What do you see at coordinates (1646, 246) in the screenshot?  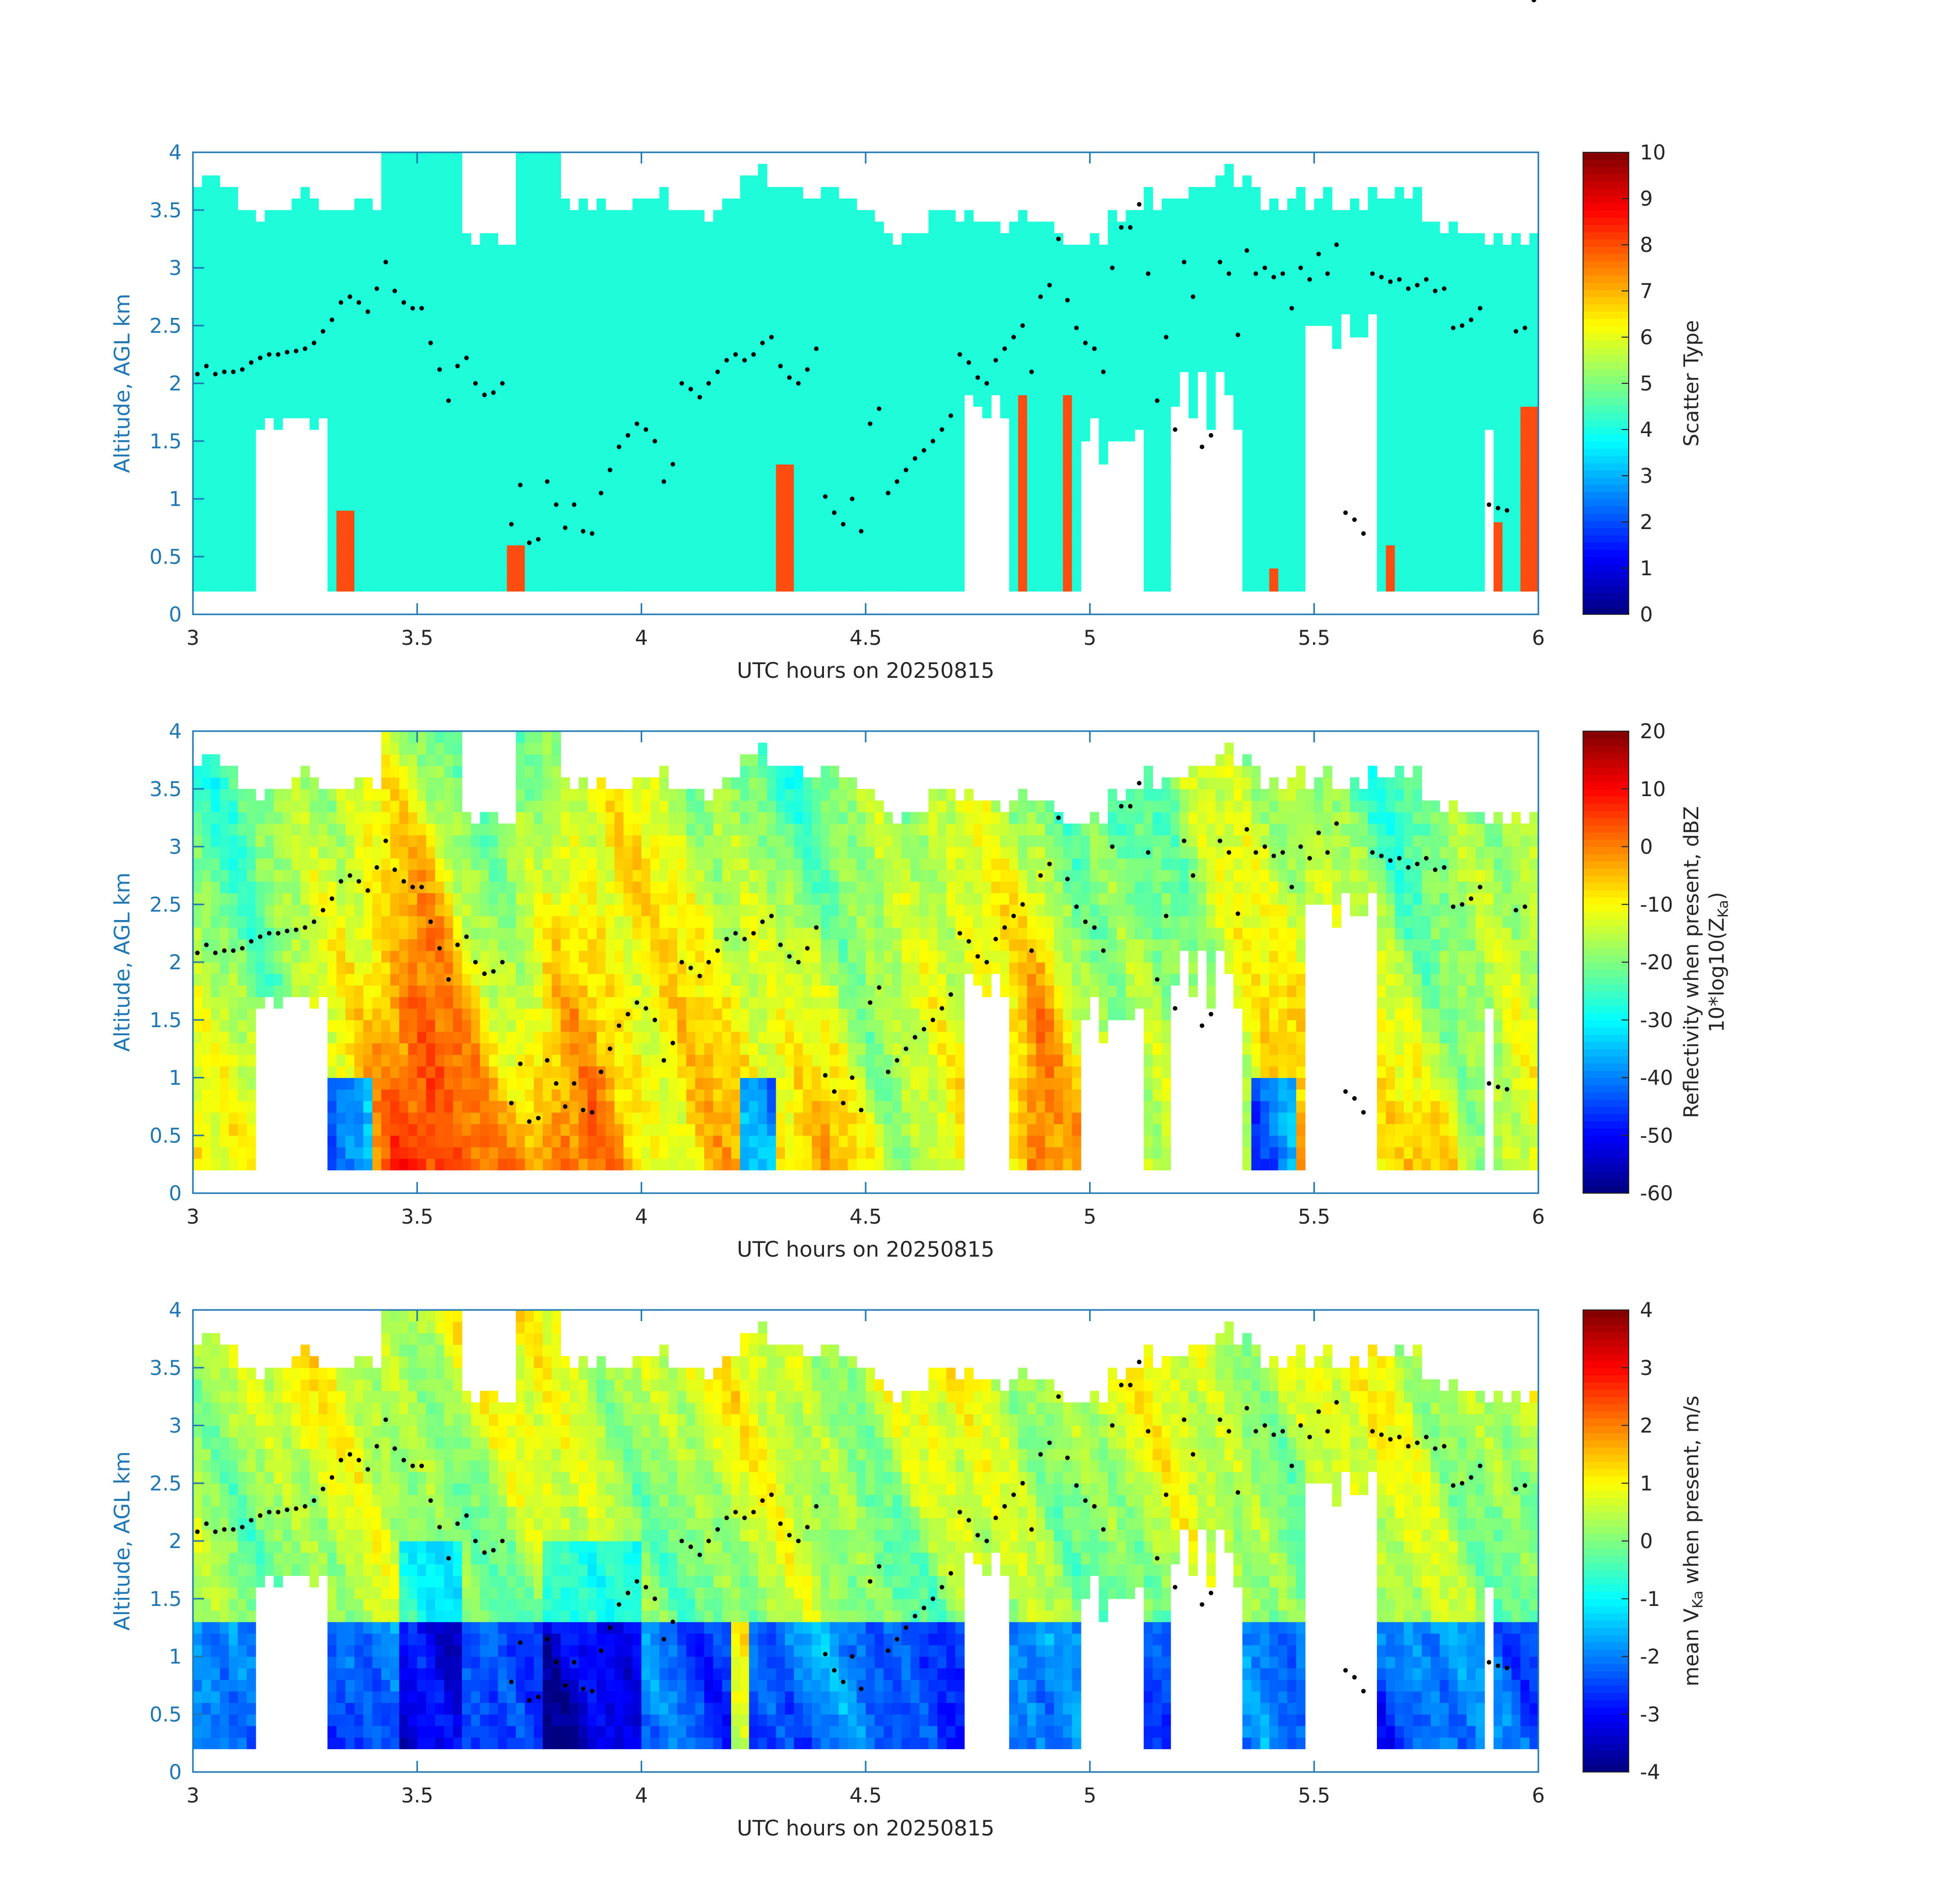 I see `colorbar-tick-label: 8` at bounding box center [1646, 246].